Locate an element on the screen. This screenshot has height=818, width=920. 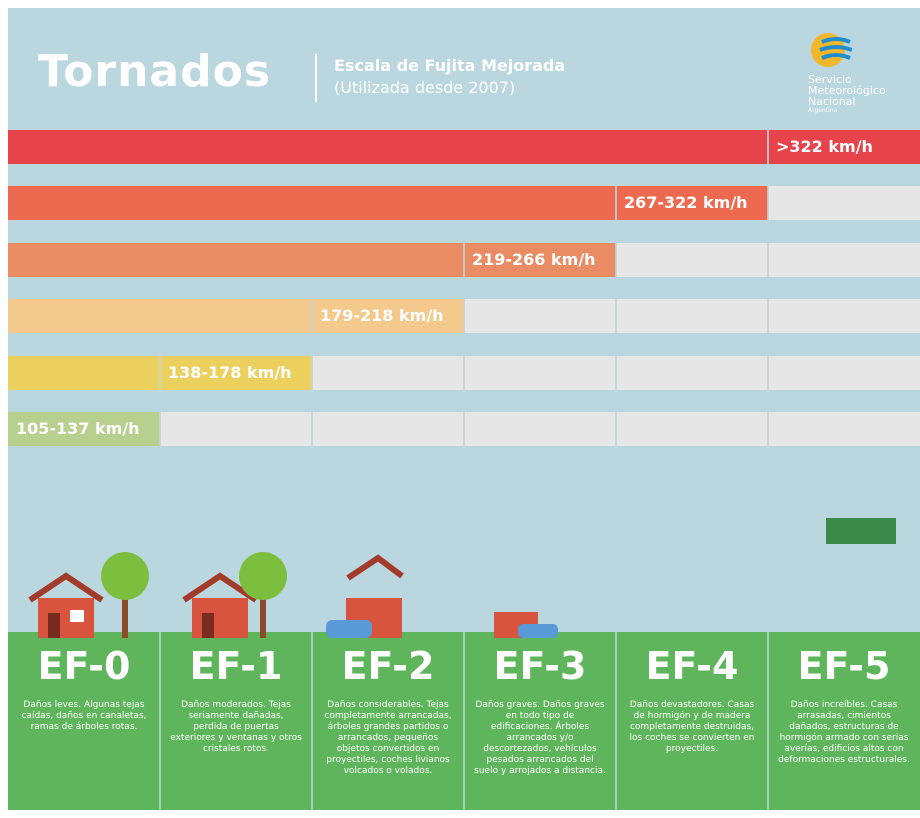
note: (Utilizada desde 2007) is located at coordinates (425, 87).